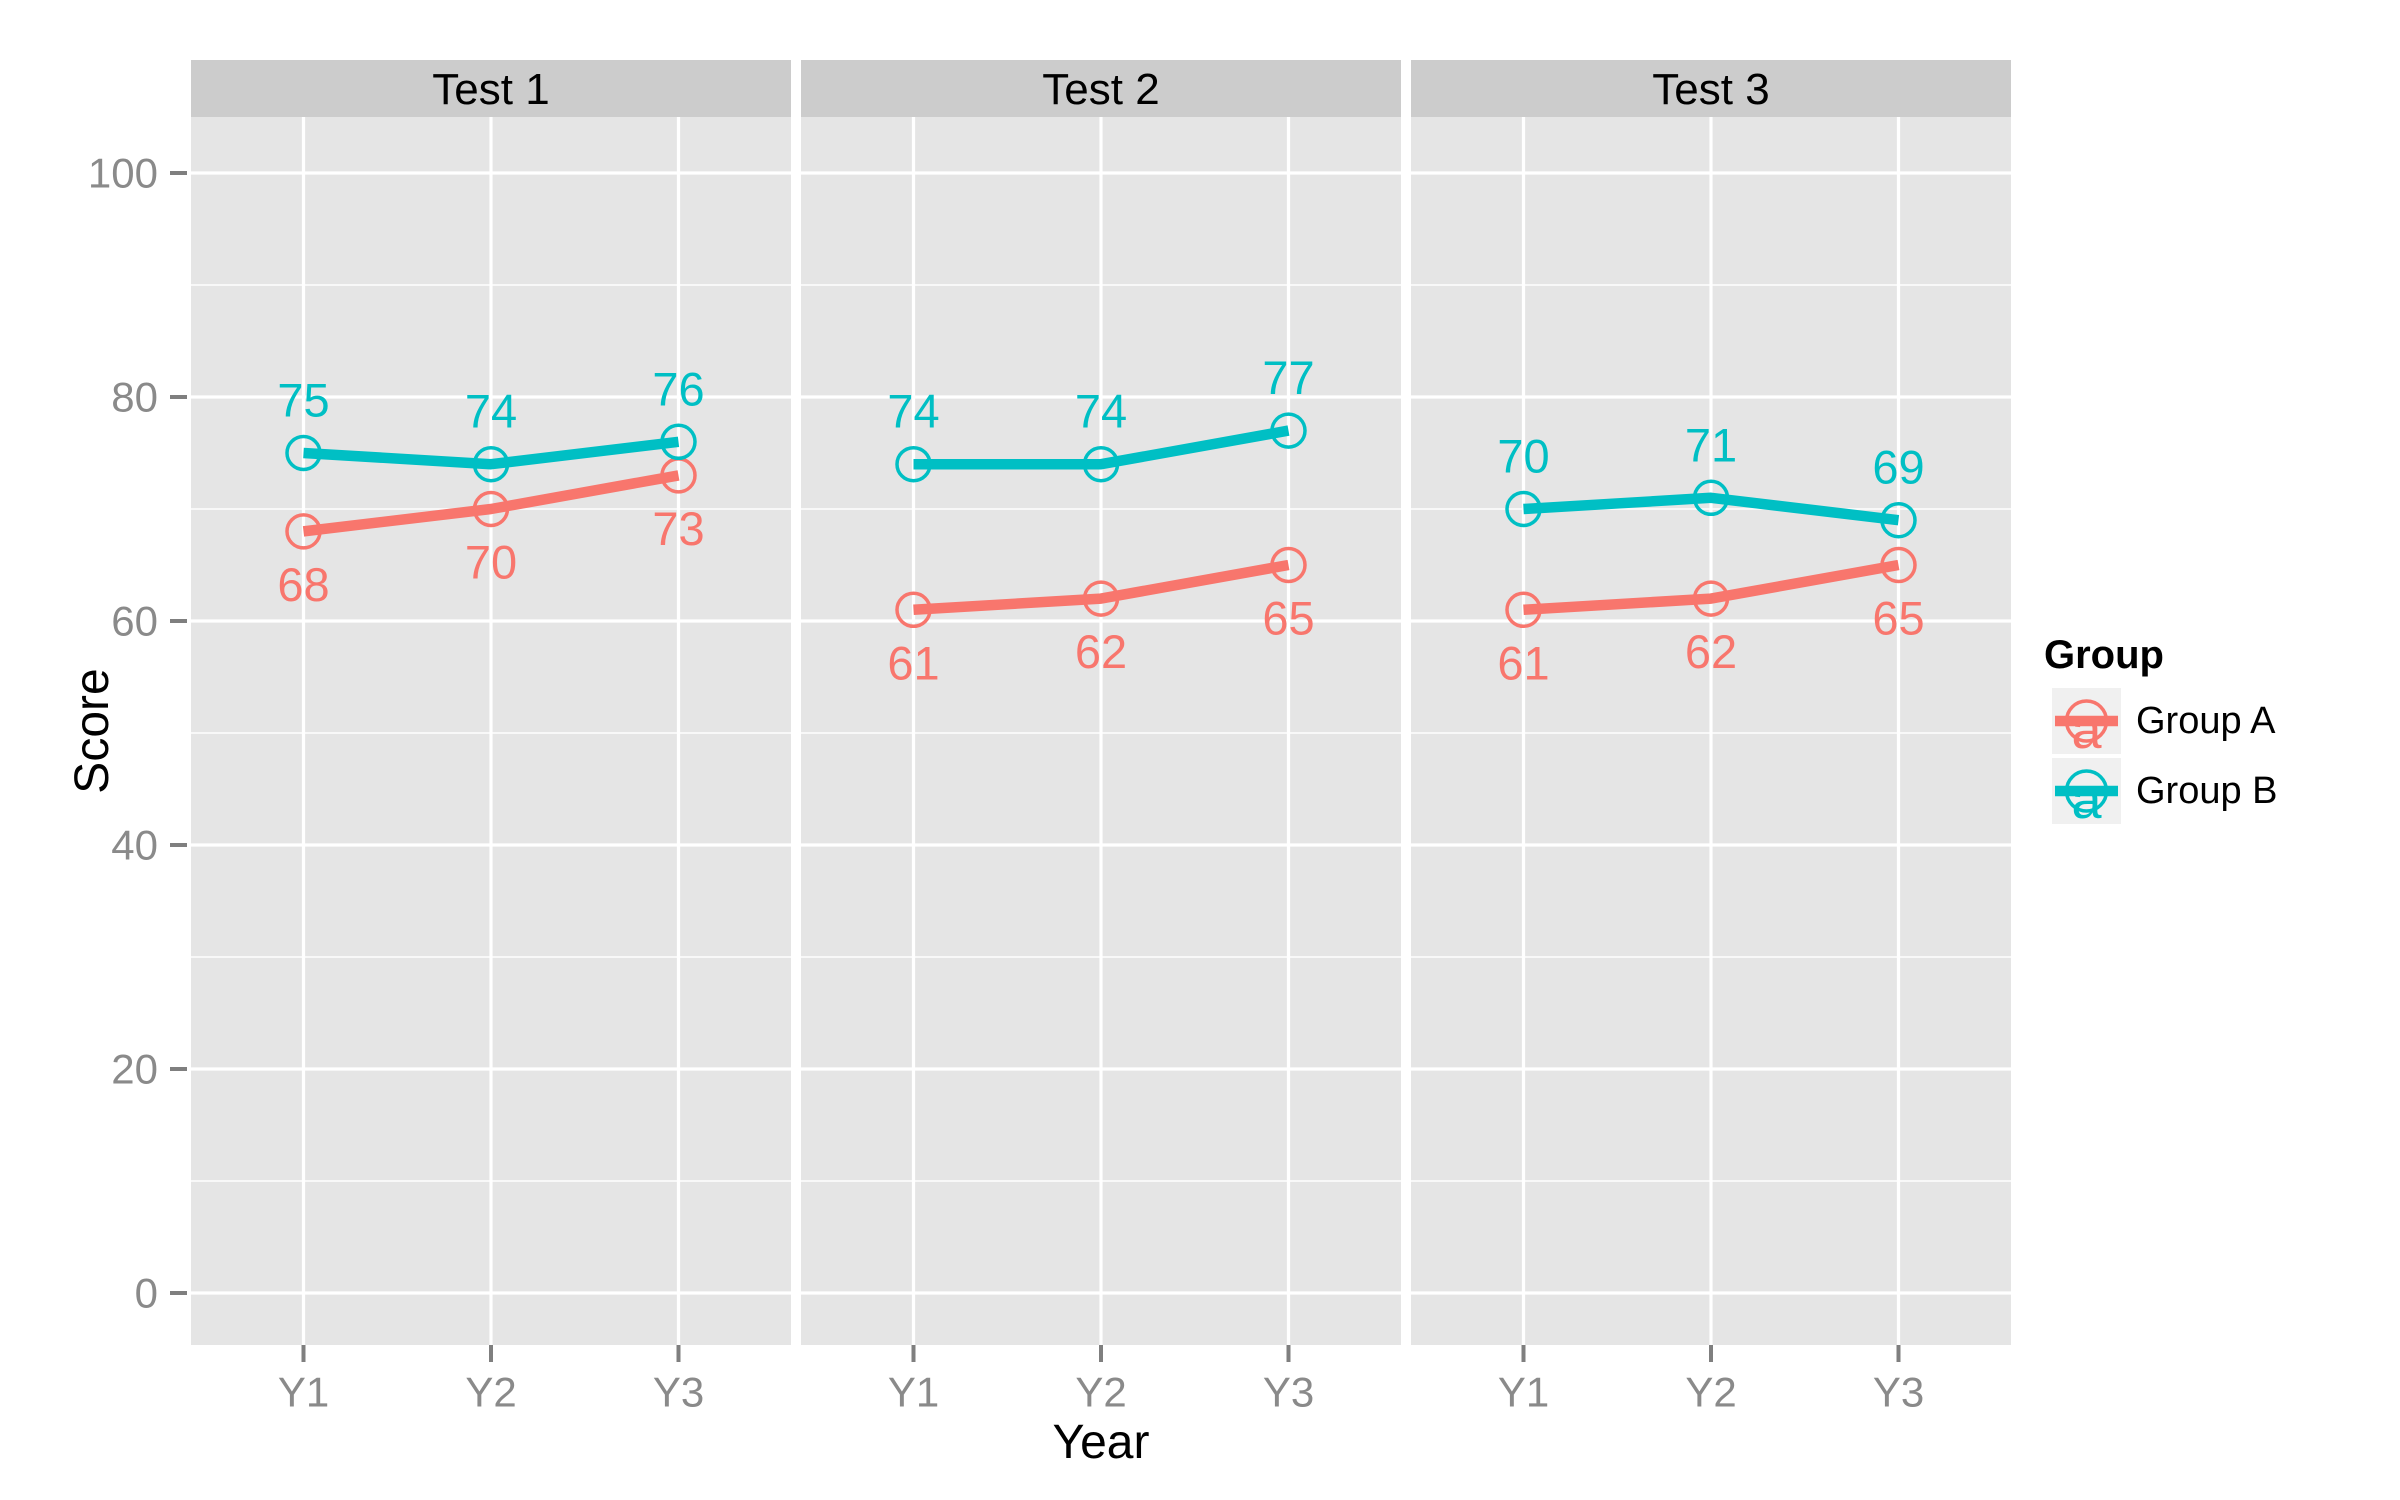 This screenshot has height=1500, width=2400. I want to click on y-tick-label: 100, so click(123, 173).